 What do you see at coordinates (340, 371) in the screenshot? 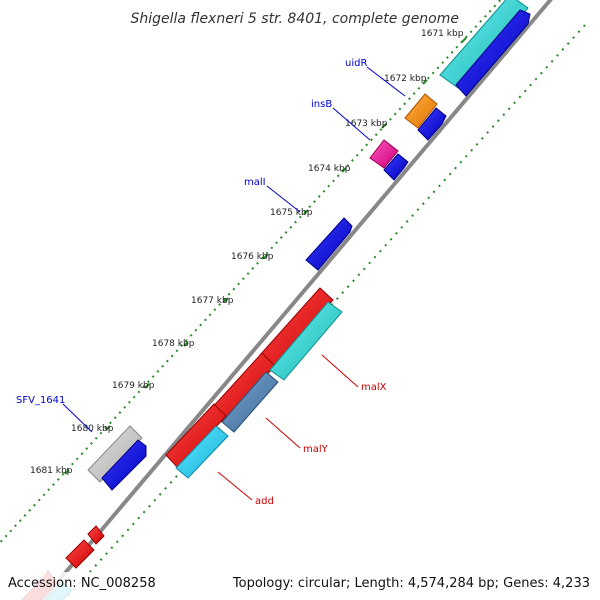
I see `leader-malX` at bounding box center [340, 371].